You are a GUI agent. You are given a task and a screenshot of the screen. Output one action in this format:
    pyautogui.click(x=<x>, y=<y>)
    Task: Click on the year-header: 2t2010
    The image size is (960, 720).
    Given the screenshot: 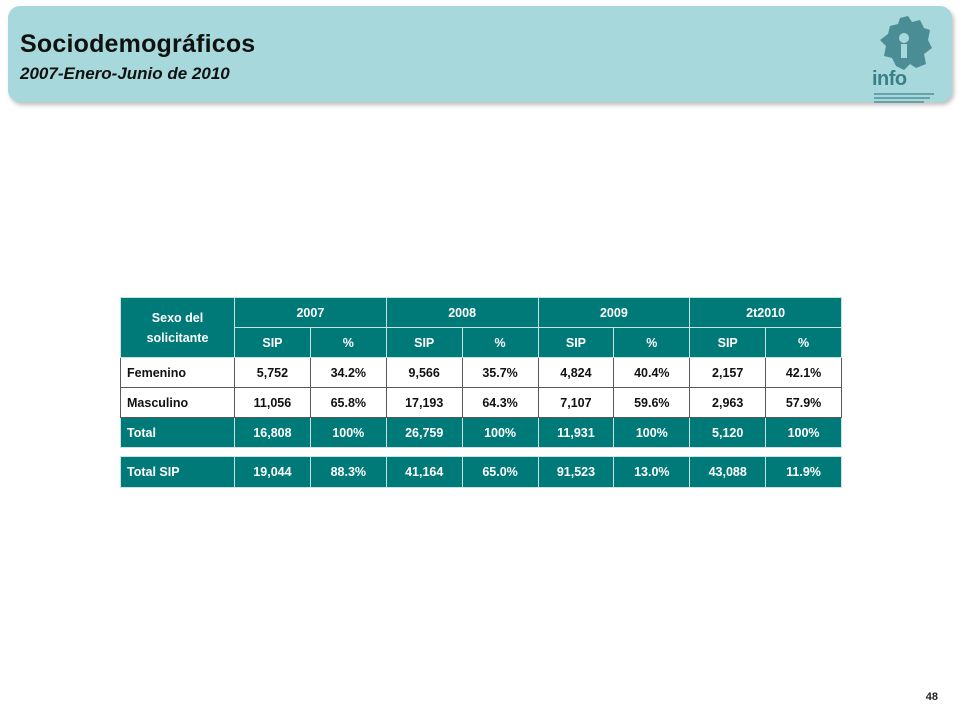 What is the action you would take?
    pyautogui.click(x=765, y=312)
    